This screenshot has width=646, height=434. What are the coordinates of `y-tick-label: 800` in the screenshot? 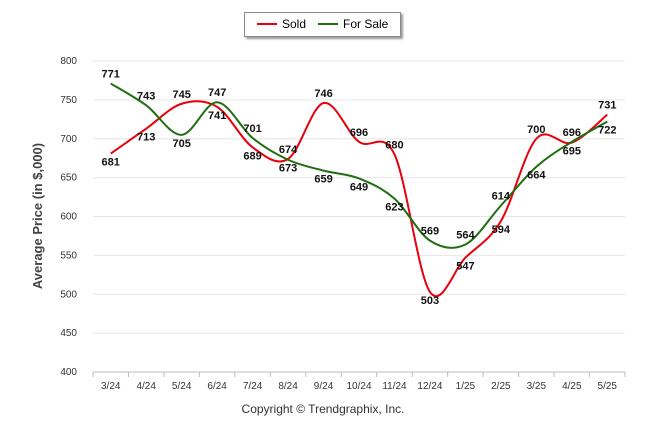 It's located at (68, 61).